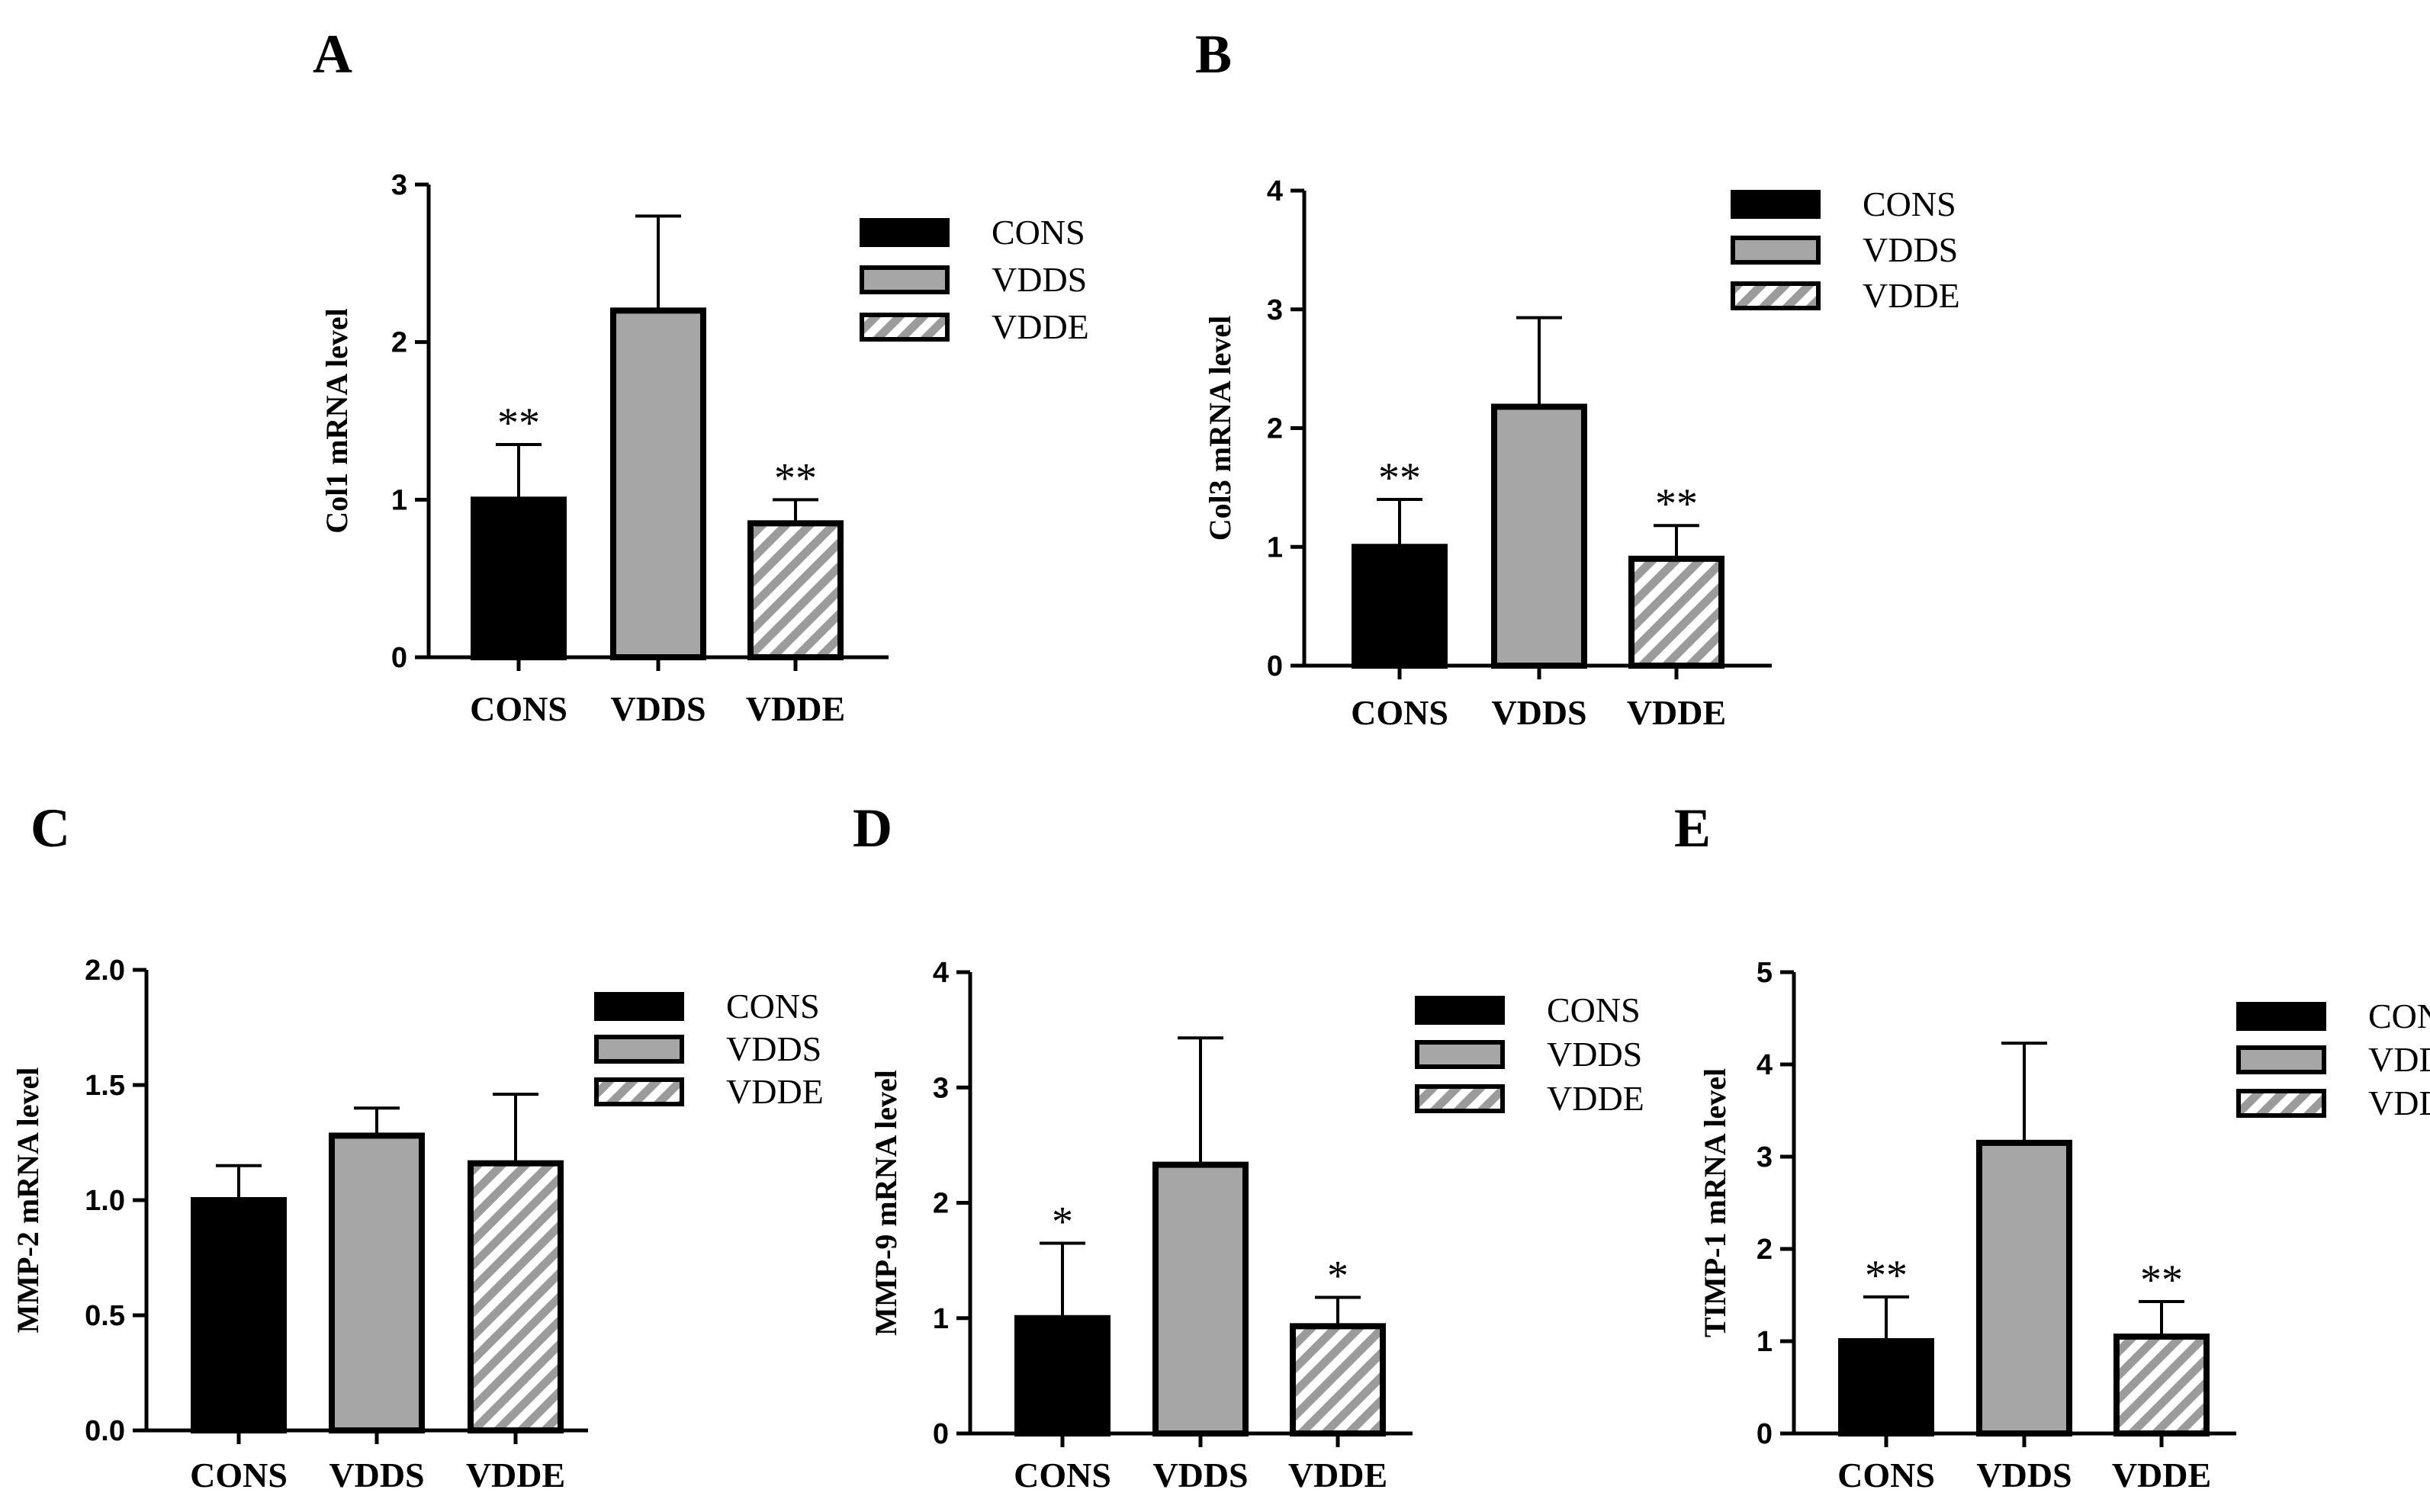 The image size is (2430, 1512). What do you see at coordinates (337, 421) in the screenshot?
I see `panel-a-ylabel: Col1 mRNA level` at bounding box center [337, 421].